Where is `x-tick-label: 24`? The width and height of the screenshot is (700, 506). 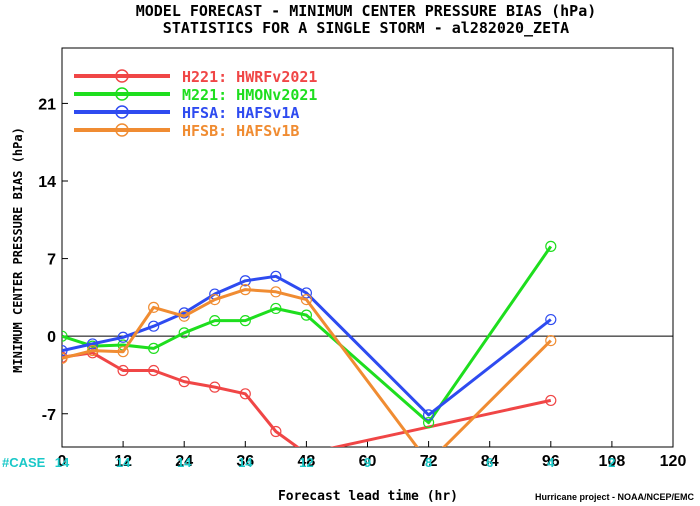 x-tick-label: 24 is located at coordinates (184, 461).